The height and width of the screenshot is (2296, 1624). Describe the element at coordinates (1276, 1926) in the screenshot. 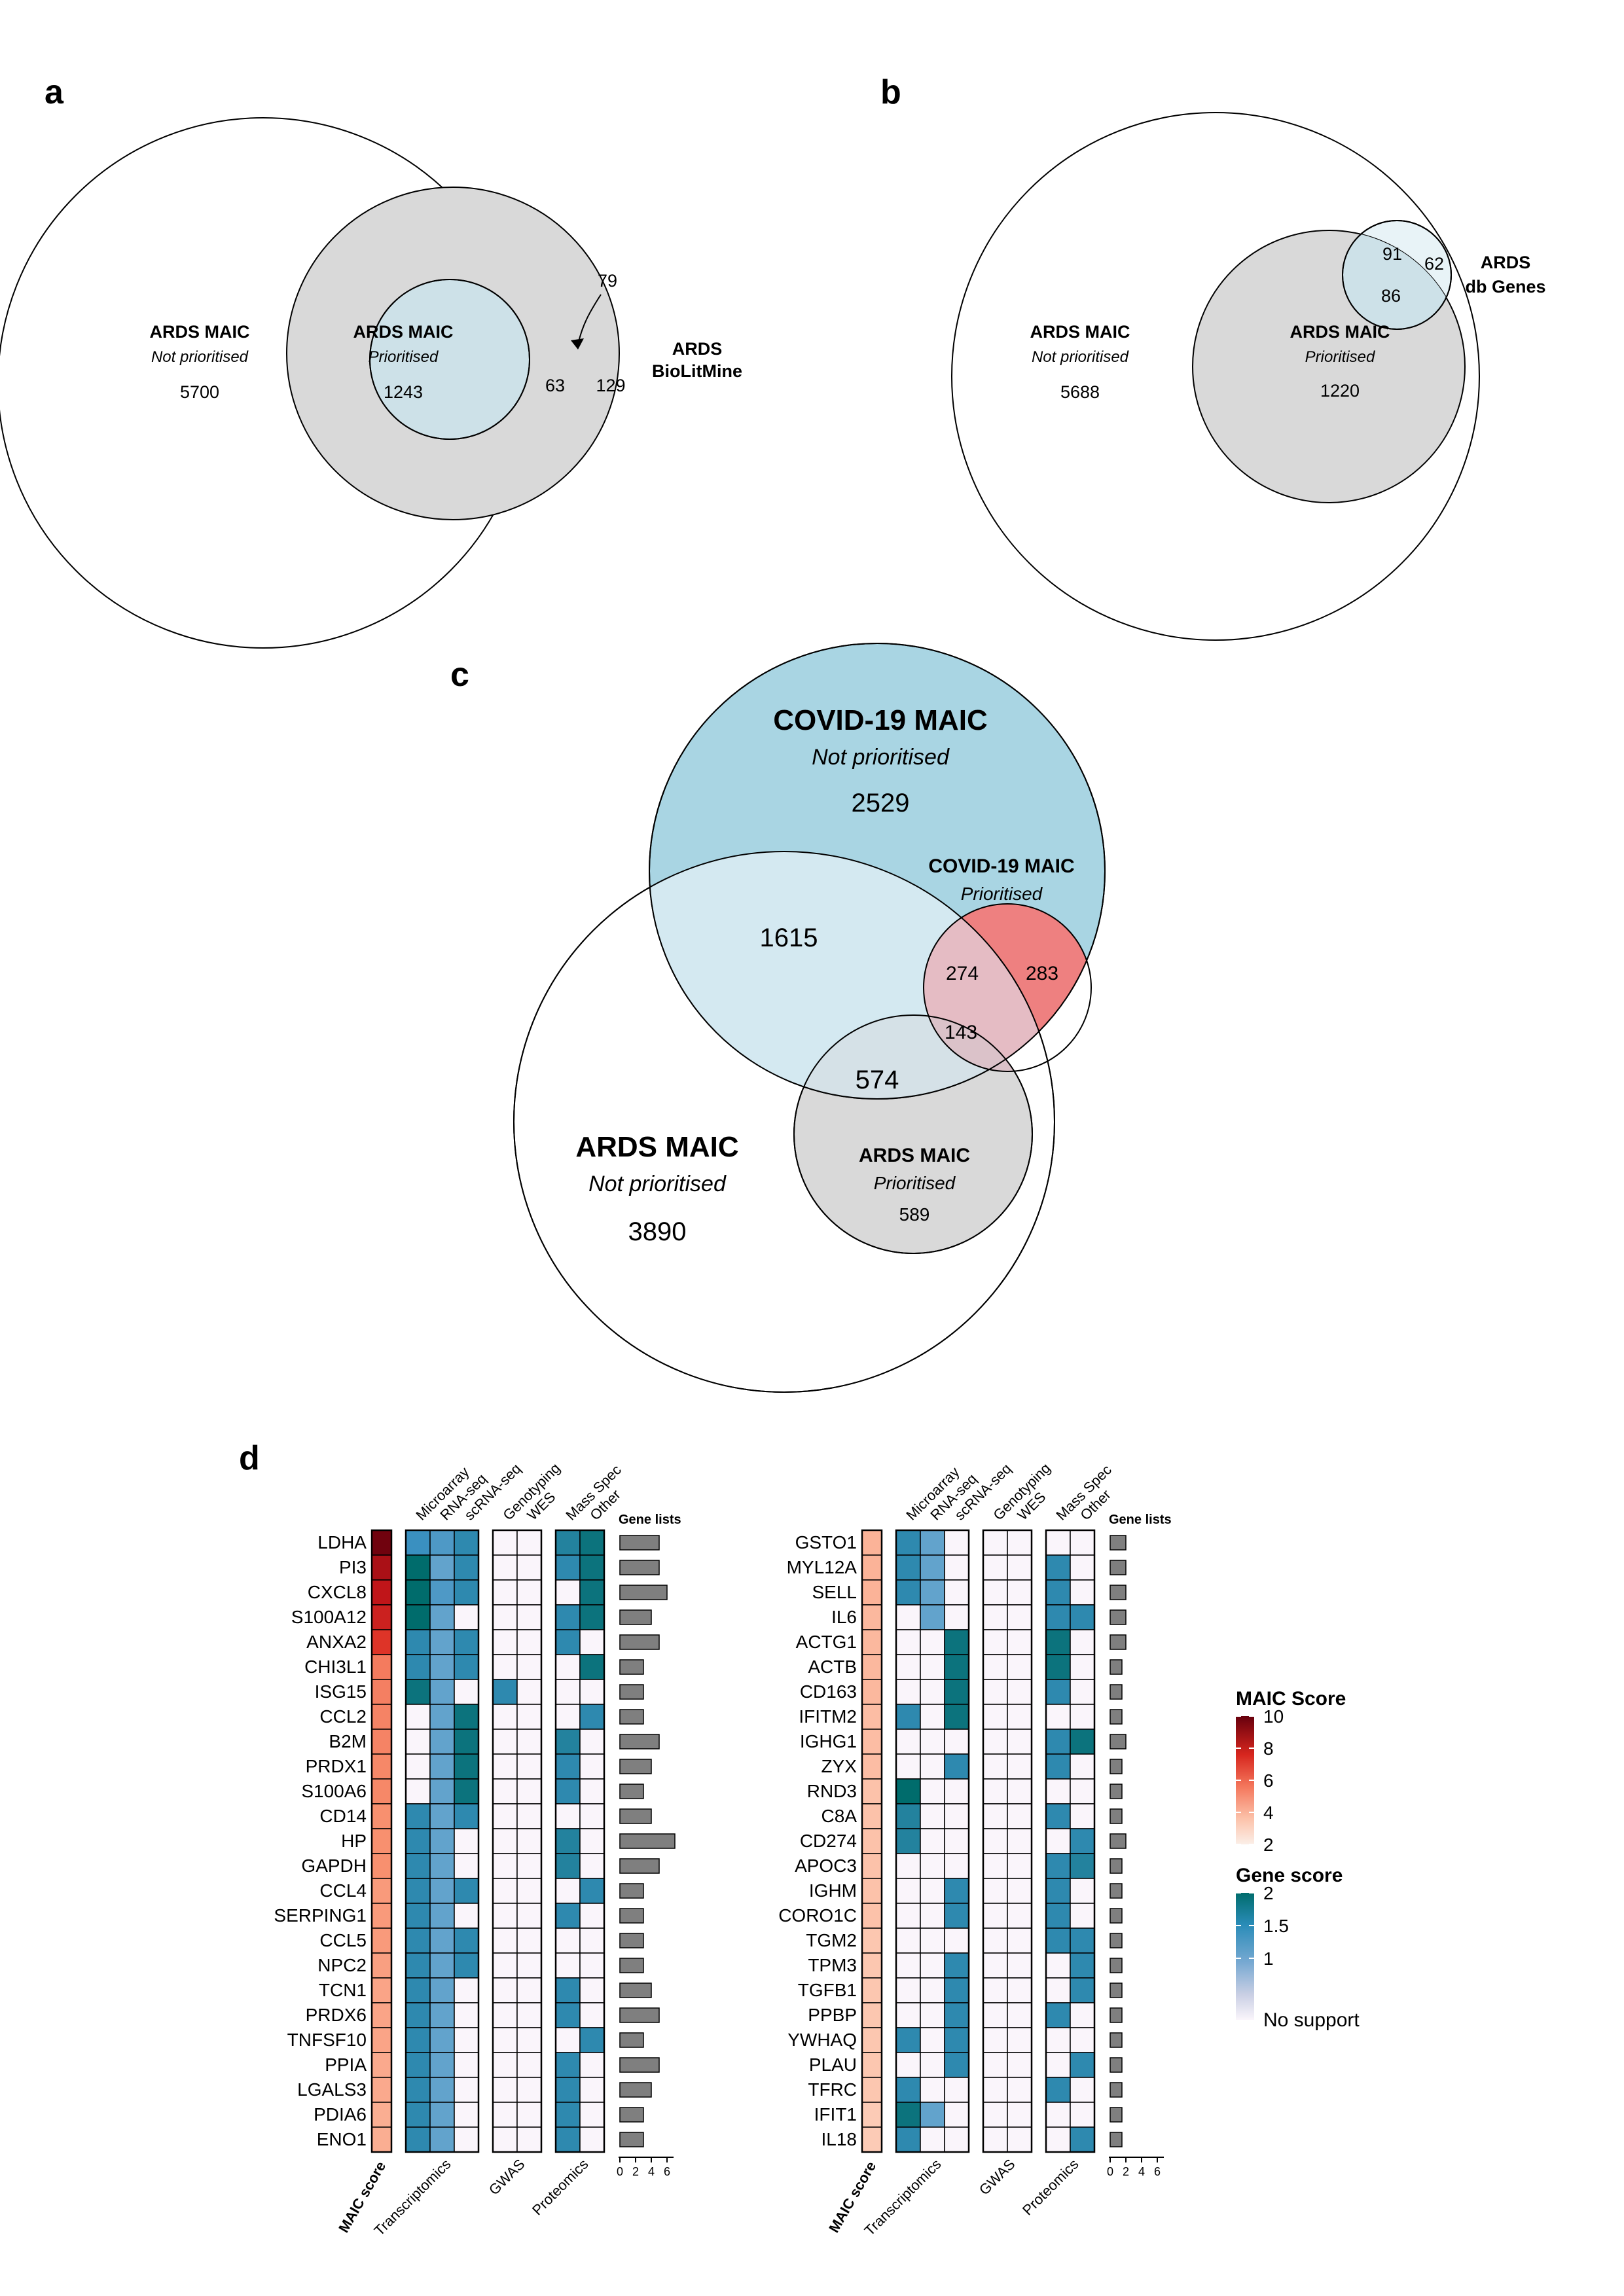

I see `legend-gene-tick-label: 1.5` at that location.